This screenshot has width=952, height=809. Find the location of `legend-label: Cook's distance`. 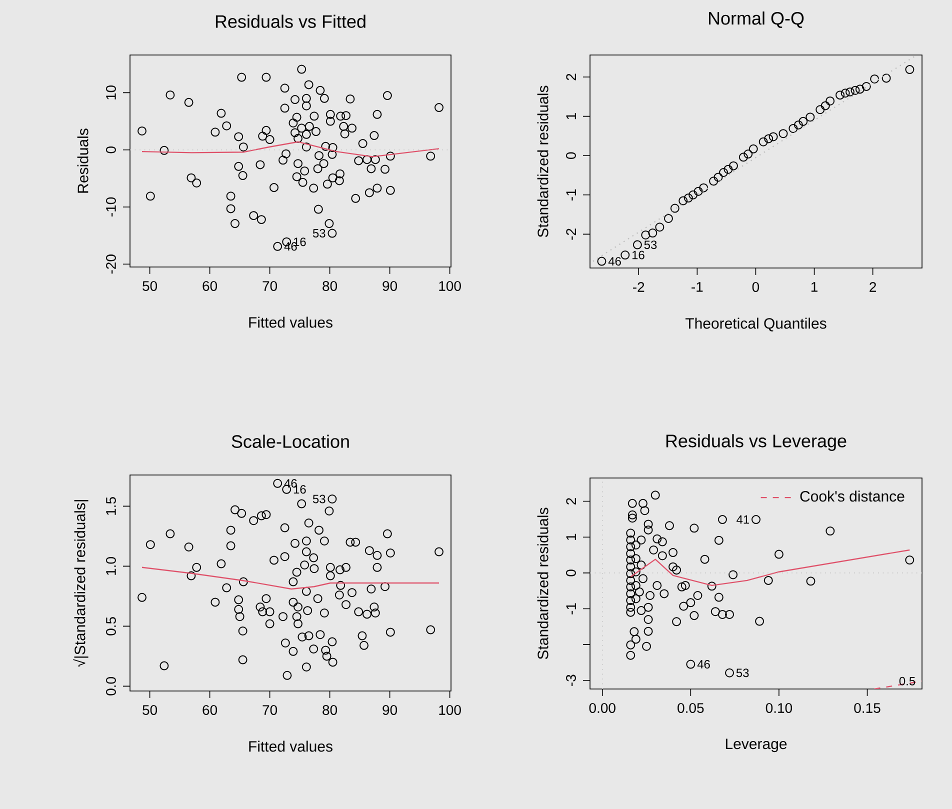

legend-label: Cook's distance is located at coordinates (852, 496).